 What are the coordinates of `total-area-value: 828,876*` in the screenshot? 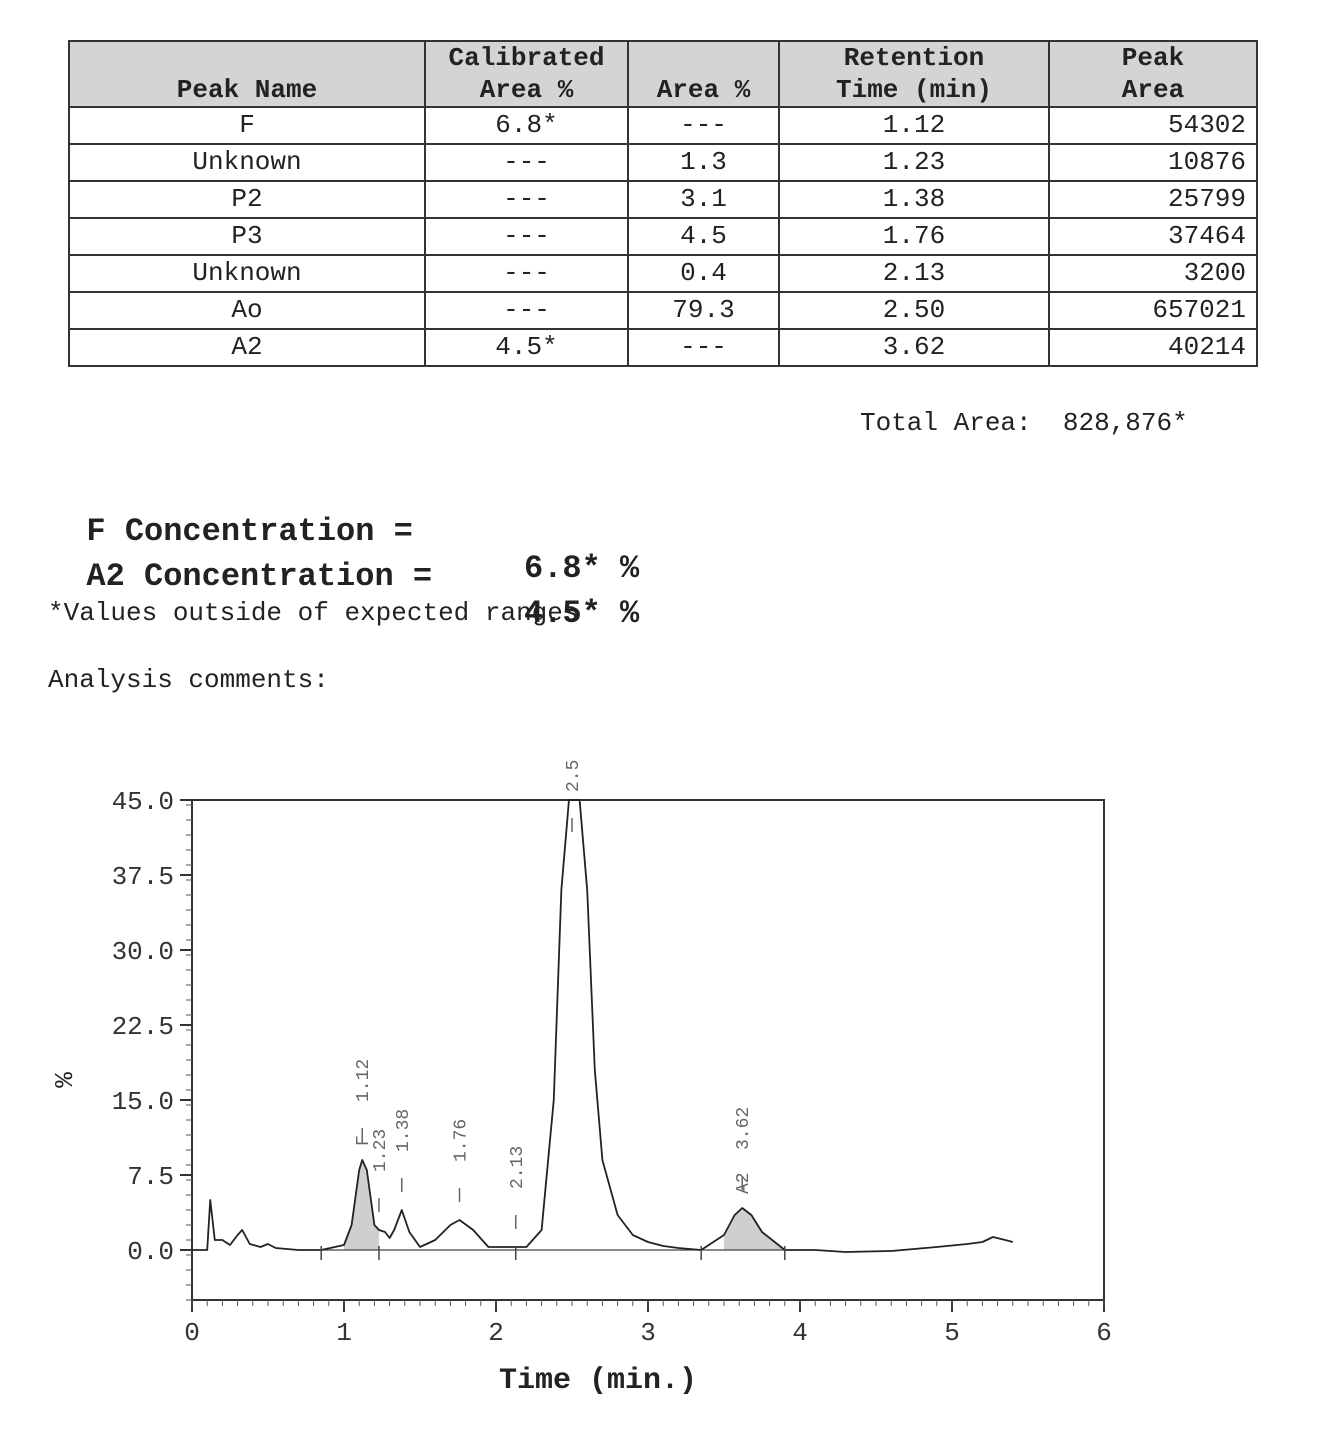 It's located at (1125, 423).